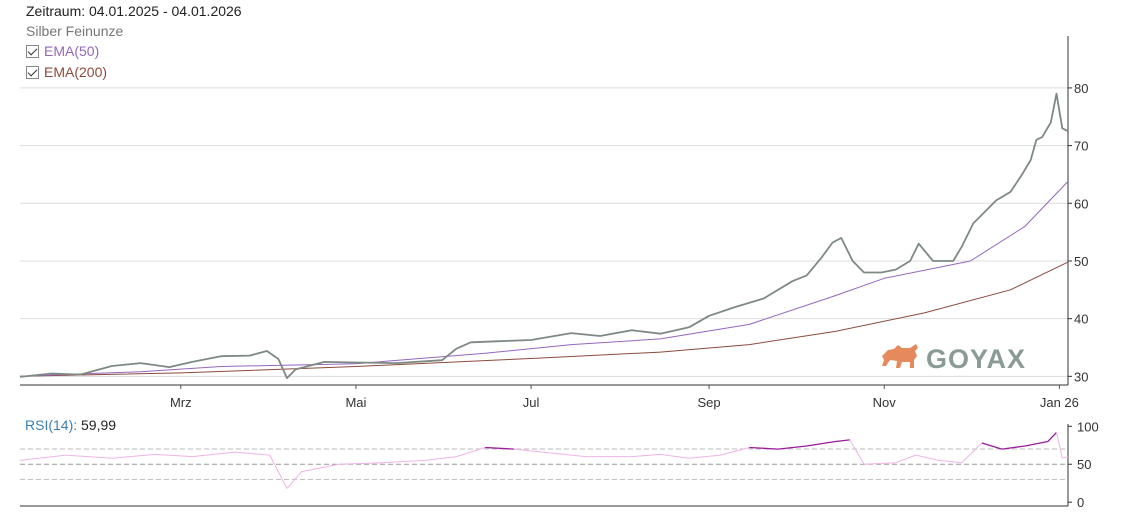 The image size is (1140, 513). What do you see at coordinates (75, 31) in the screenshot?
I see `instrument-name: Silber Feinunze` at bounding box center [75, 31].